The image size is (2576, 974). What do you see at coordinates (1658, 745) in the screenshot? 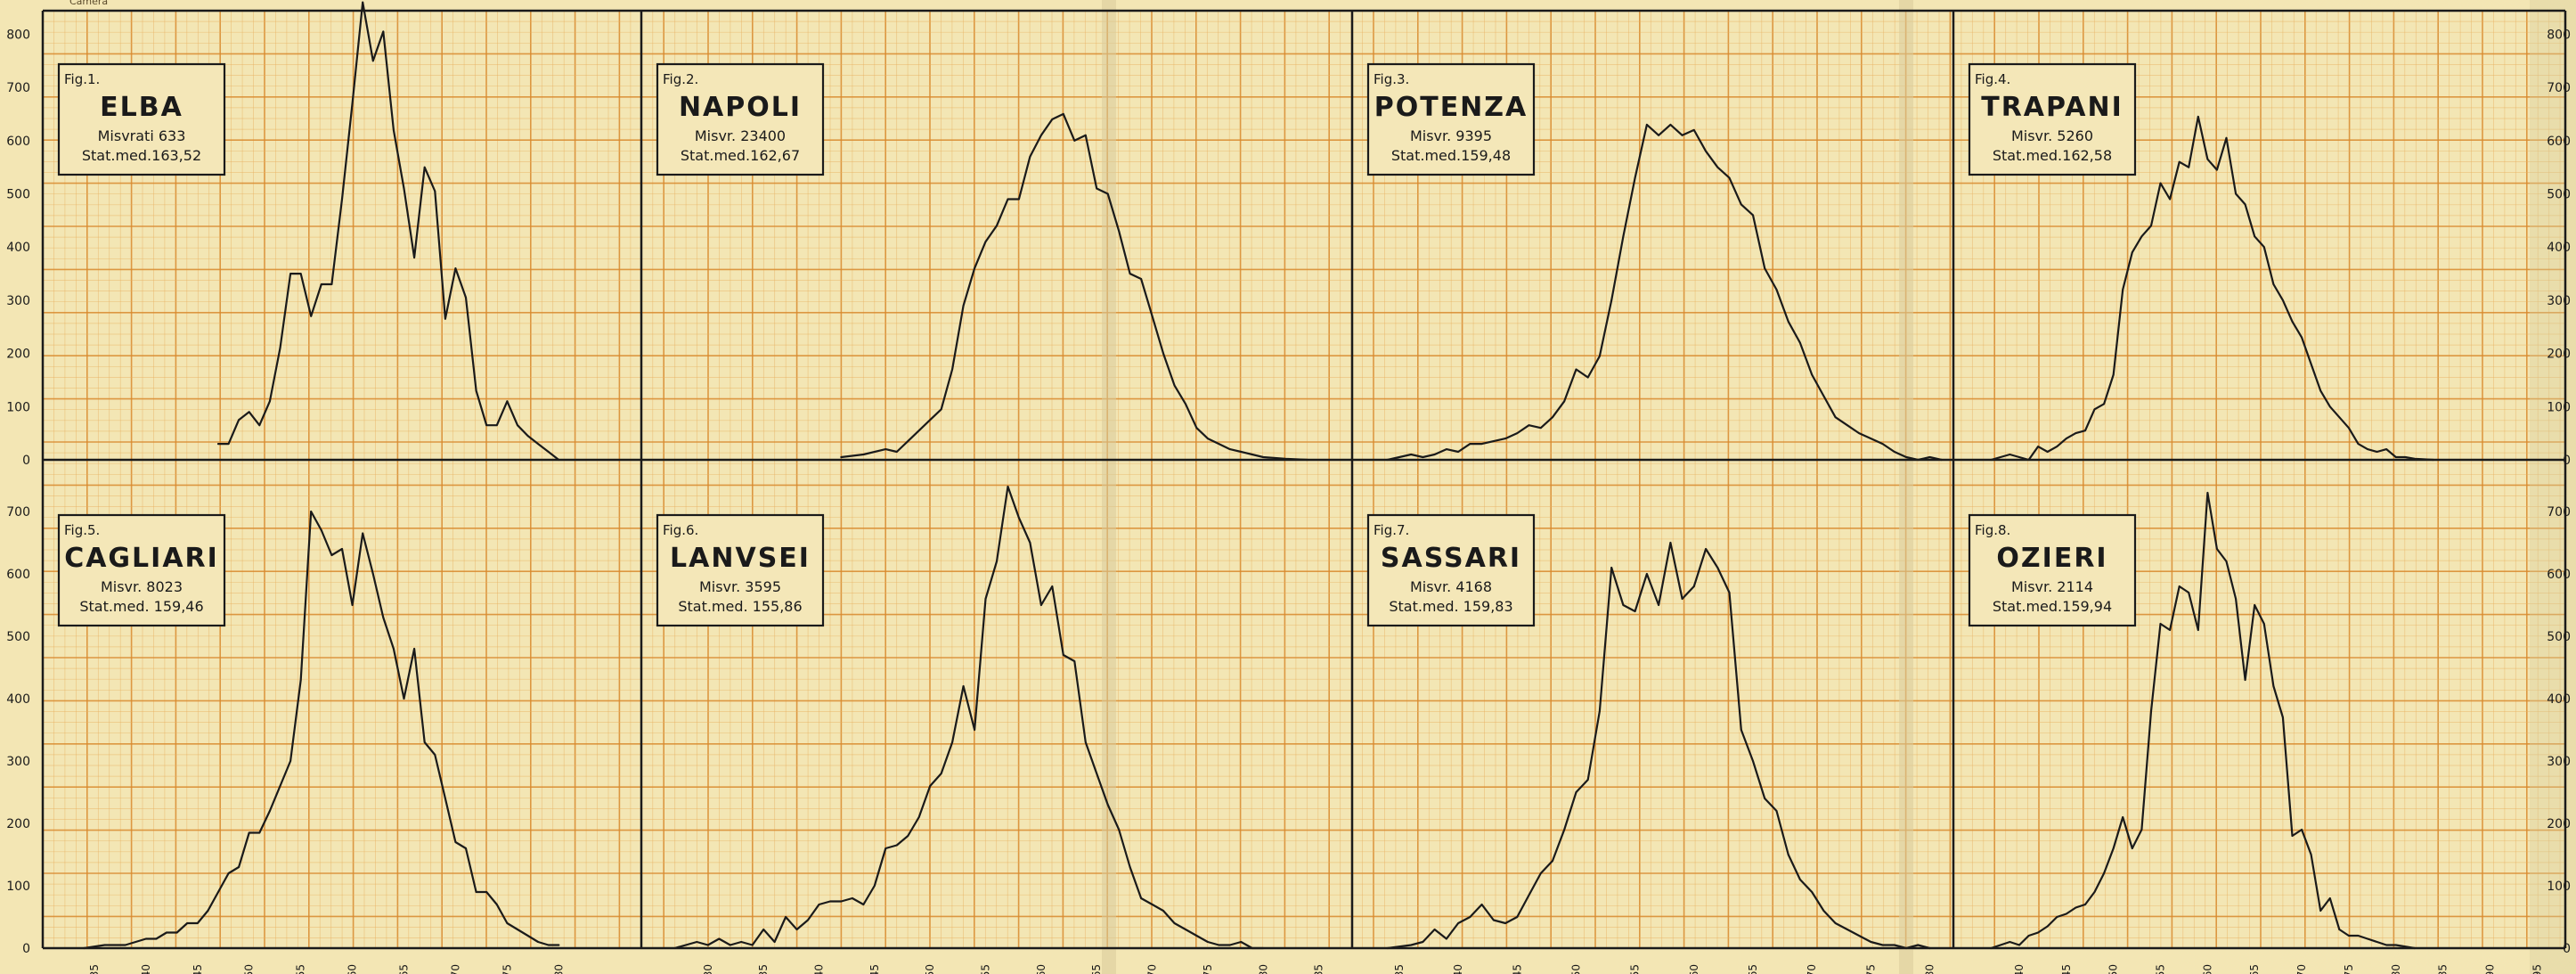
I see `distribution-line` at bounding box center [1658, 745].